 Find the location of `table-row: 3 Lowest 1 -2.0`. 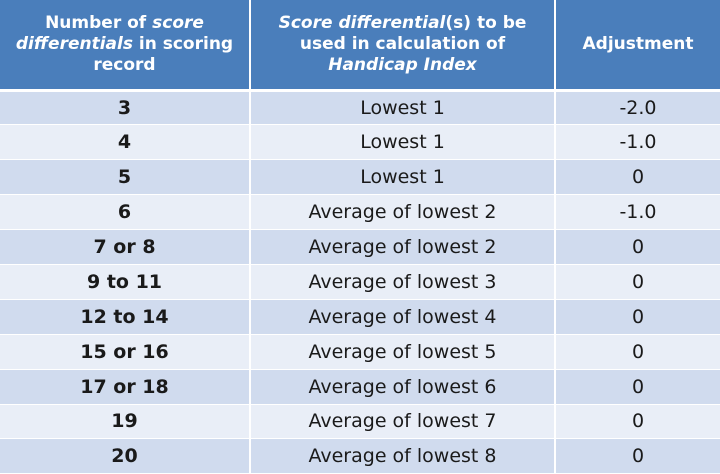

table-row: 3 Lowest 1 -2.0 is located at coordinates (360, 108).